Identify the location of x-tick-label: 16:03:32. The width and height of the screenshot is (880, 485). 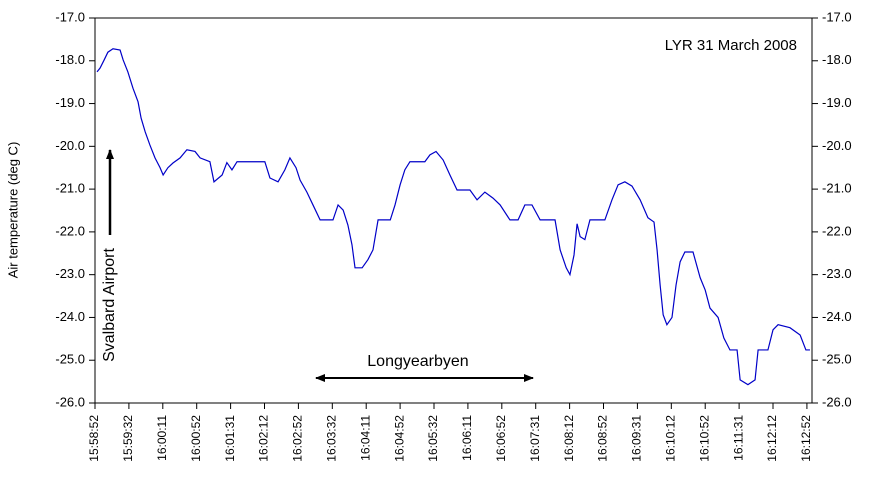
(331, 438).